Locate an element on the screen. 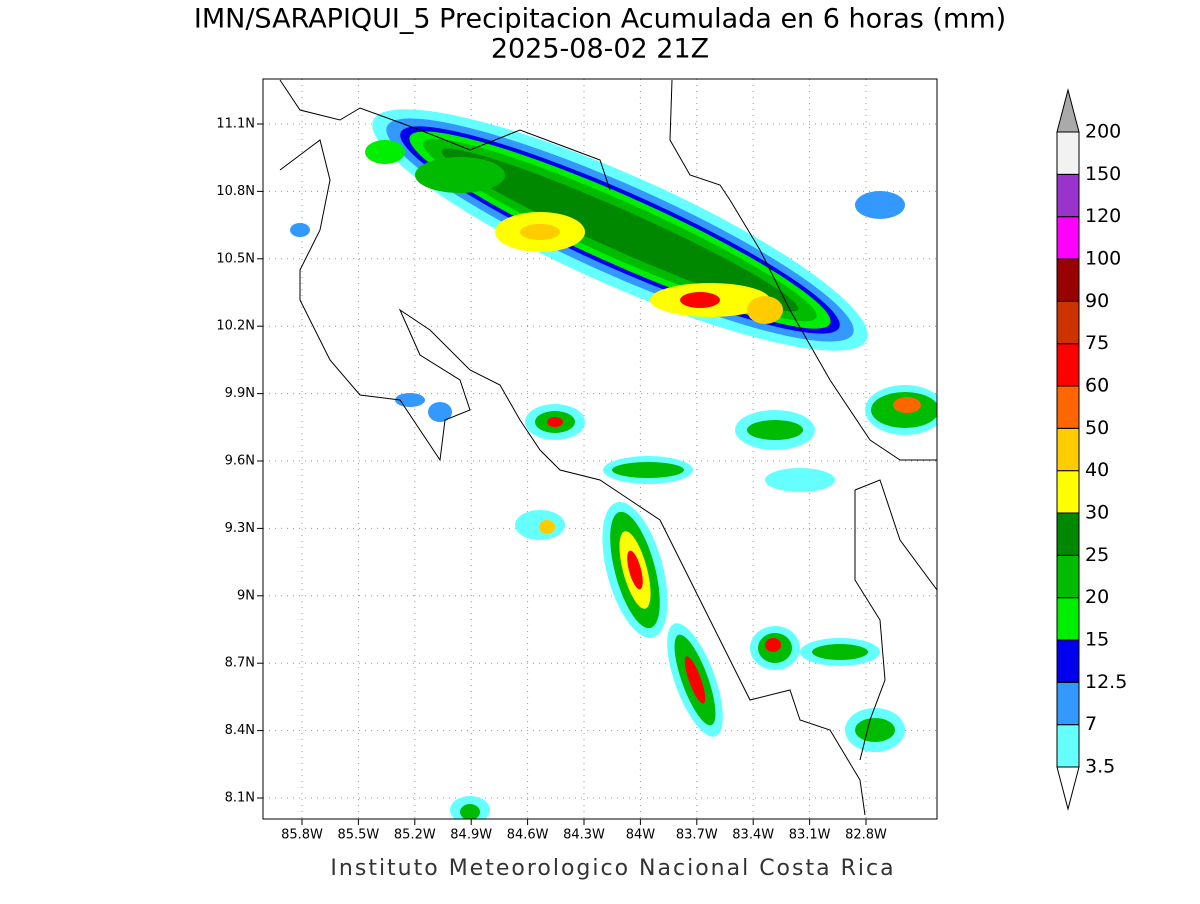 This screenshot has height=904, width=1200. colorbar-label: 12.5 is located at coordinates (1106, 682).